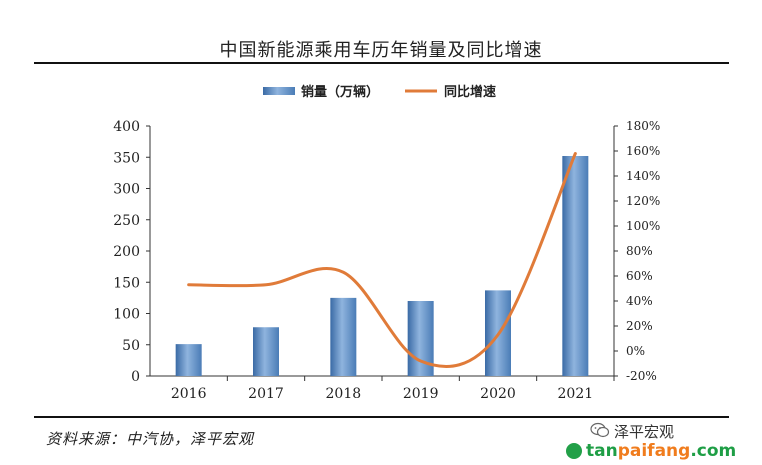  What do you see at coordinates (421, 394) in the screenshot?
I see `x-tick-label: 2019` at bounding box center [421, 394].